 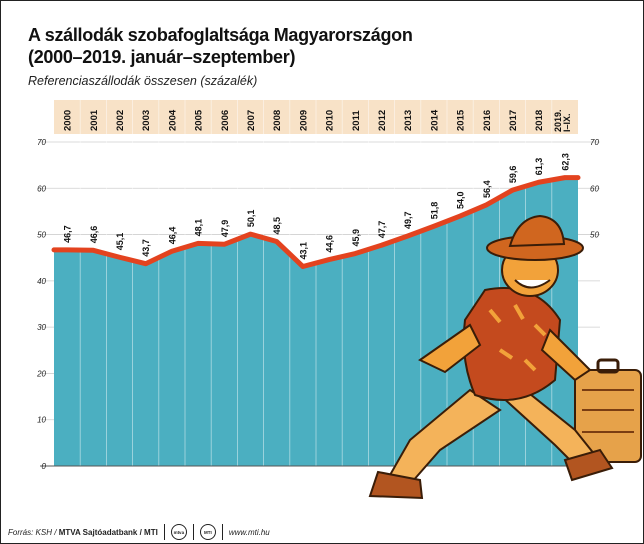 What do you see at coordinates (41, 327) in the screenshot?
I see `y-tick-label: 30` at bounding box center [41, 327].